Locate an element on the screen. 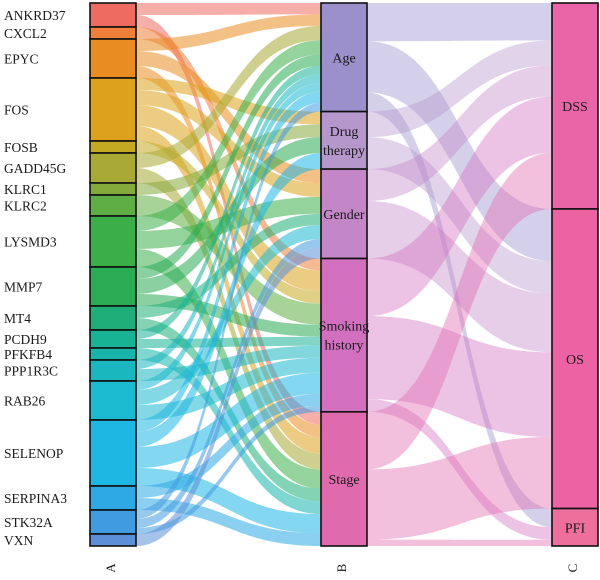 The height and width of the screenshot is (580, 600). node-smoking-history is located at coordinates (344, 335).